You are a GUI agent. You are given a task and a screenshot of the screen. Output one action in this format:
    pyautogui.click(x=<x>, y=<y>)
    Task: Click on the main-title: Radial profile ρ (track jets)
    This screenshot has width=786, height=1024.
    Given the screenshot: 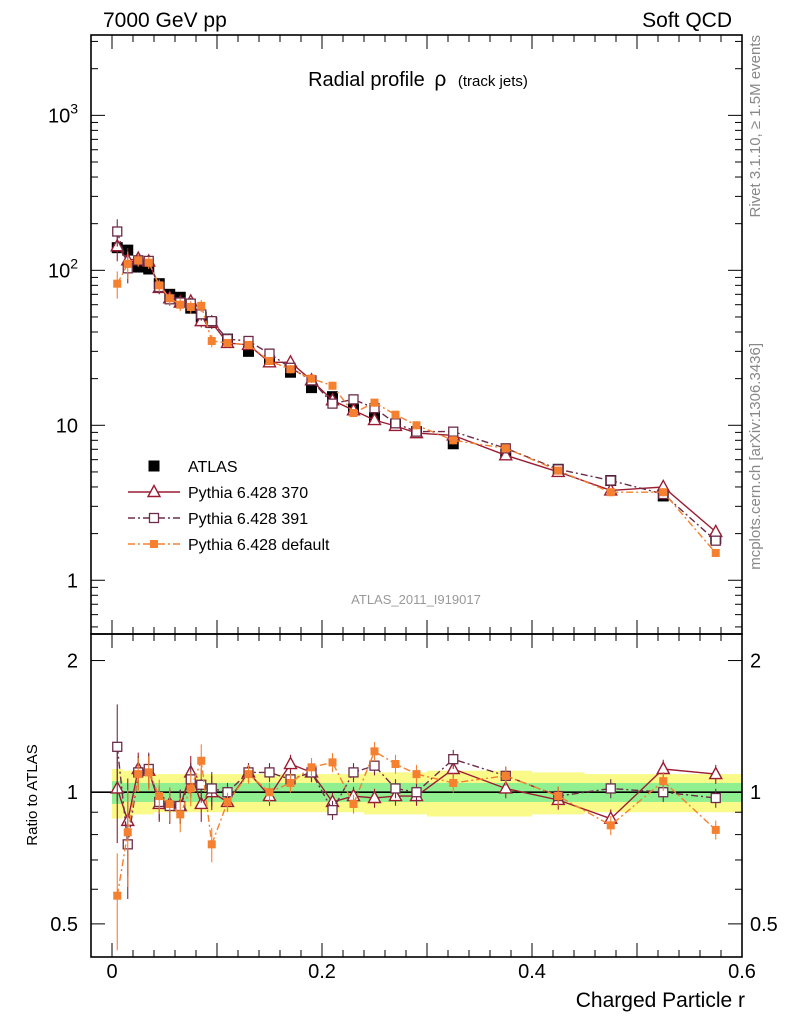 What is the action you would take?
    pyautogui.click(x=418, y=79)
    